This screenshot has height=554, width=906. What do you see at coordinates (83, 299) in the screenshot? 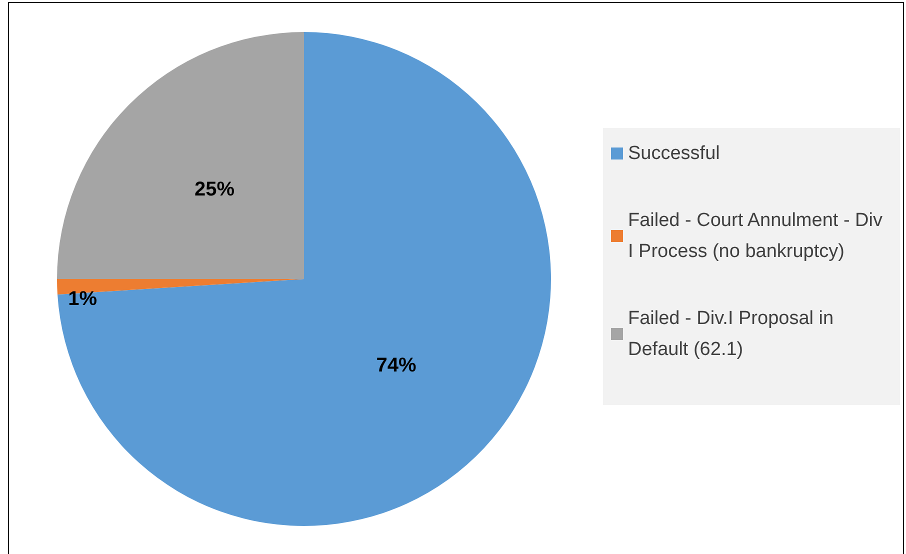
I see `data-label: 1%` at bounding box center [83, 299].